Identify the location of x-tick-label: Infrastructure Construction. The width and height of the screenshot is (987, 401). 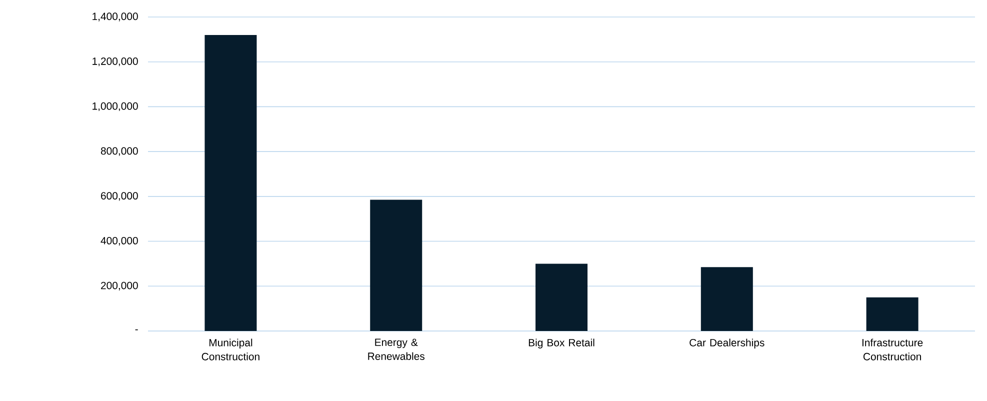
(892, 349).